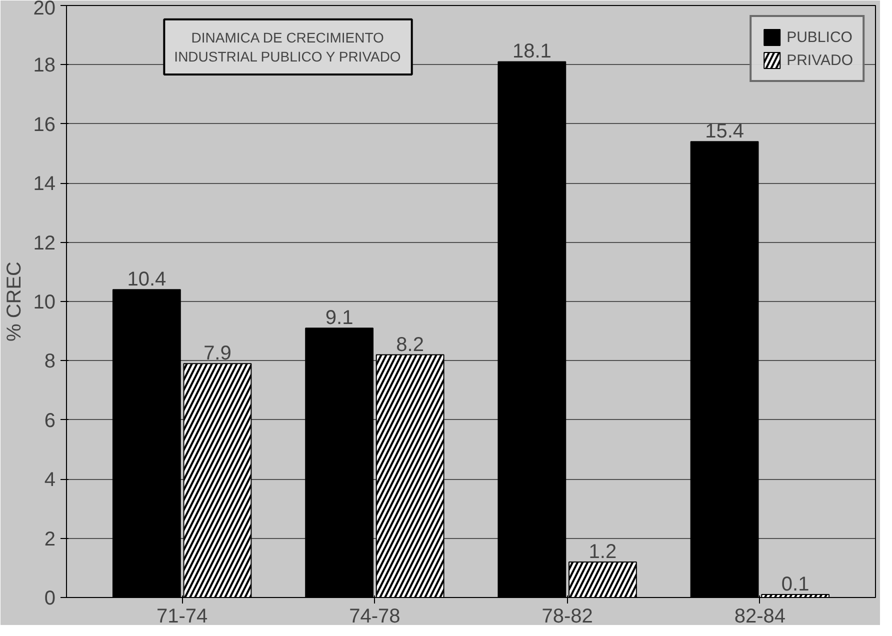 Image resolution: width=892 pixels, height=636 pixels. Describe the element at coordinates (339, 318) in the screenshot. I see `data-label: 9.1` at that location.